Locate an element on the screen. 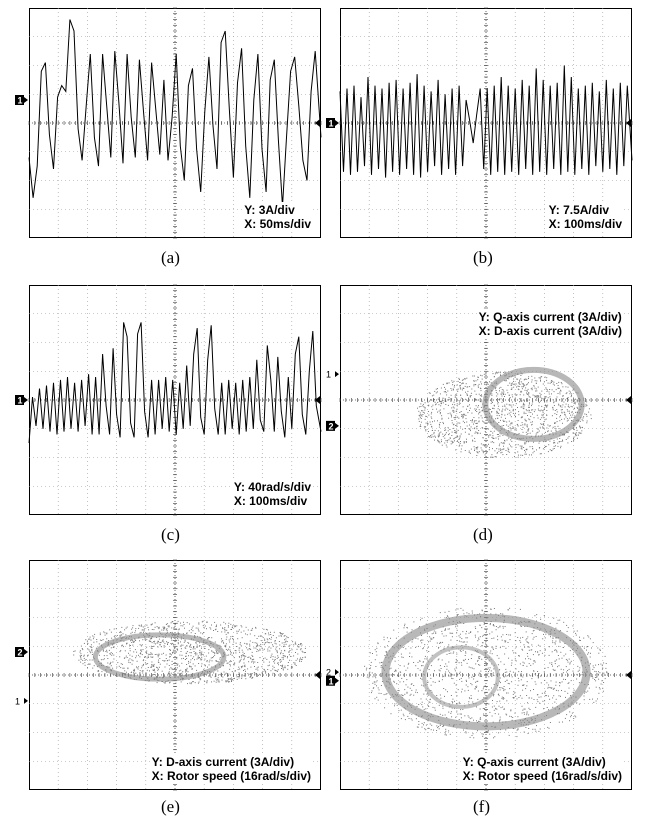  y-scale-label: Y: 7.5A/div is located at coordinates (579, 210).